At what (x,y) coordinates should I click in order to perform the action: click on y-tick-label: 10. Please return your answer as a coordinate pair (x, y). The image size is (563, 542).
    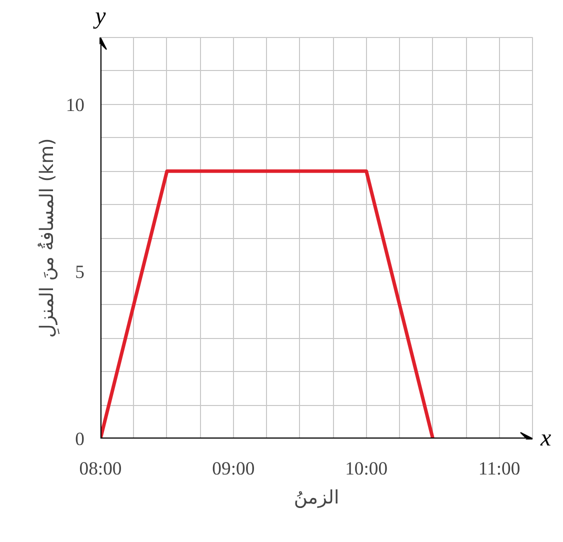
    Looking at the image, I should click on (75, 105).